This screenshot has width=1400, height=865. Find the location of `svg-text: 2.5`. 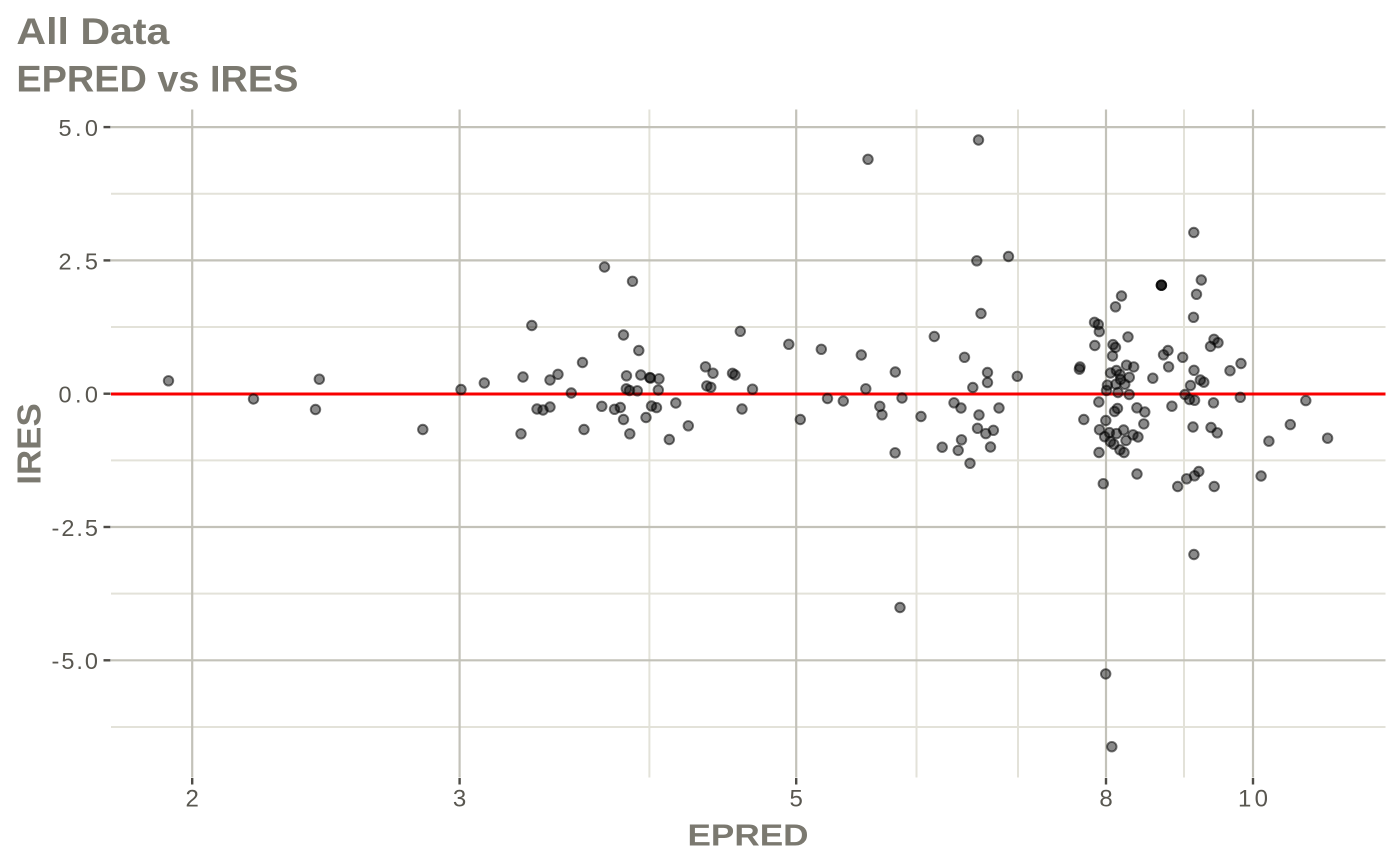

svg-text: 2.5 is located at coordinates (79, 261).